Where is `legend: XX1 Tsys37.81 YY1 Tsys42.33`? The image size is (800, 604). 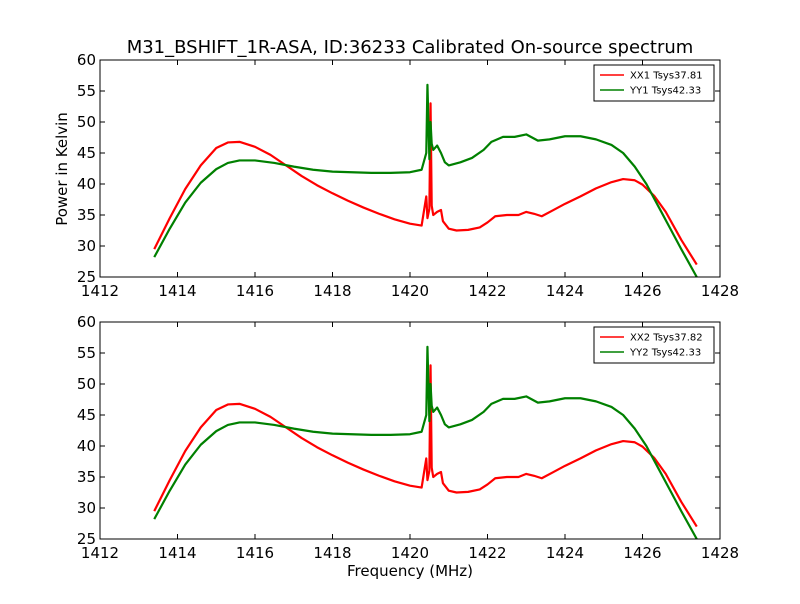 legend: XX1 Tsys37.81 YY1 Tsys42.33 is located at coordinates (654, 83).